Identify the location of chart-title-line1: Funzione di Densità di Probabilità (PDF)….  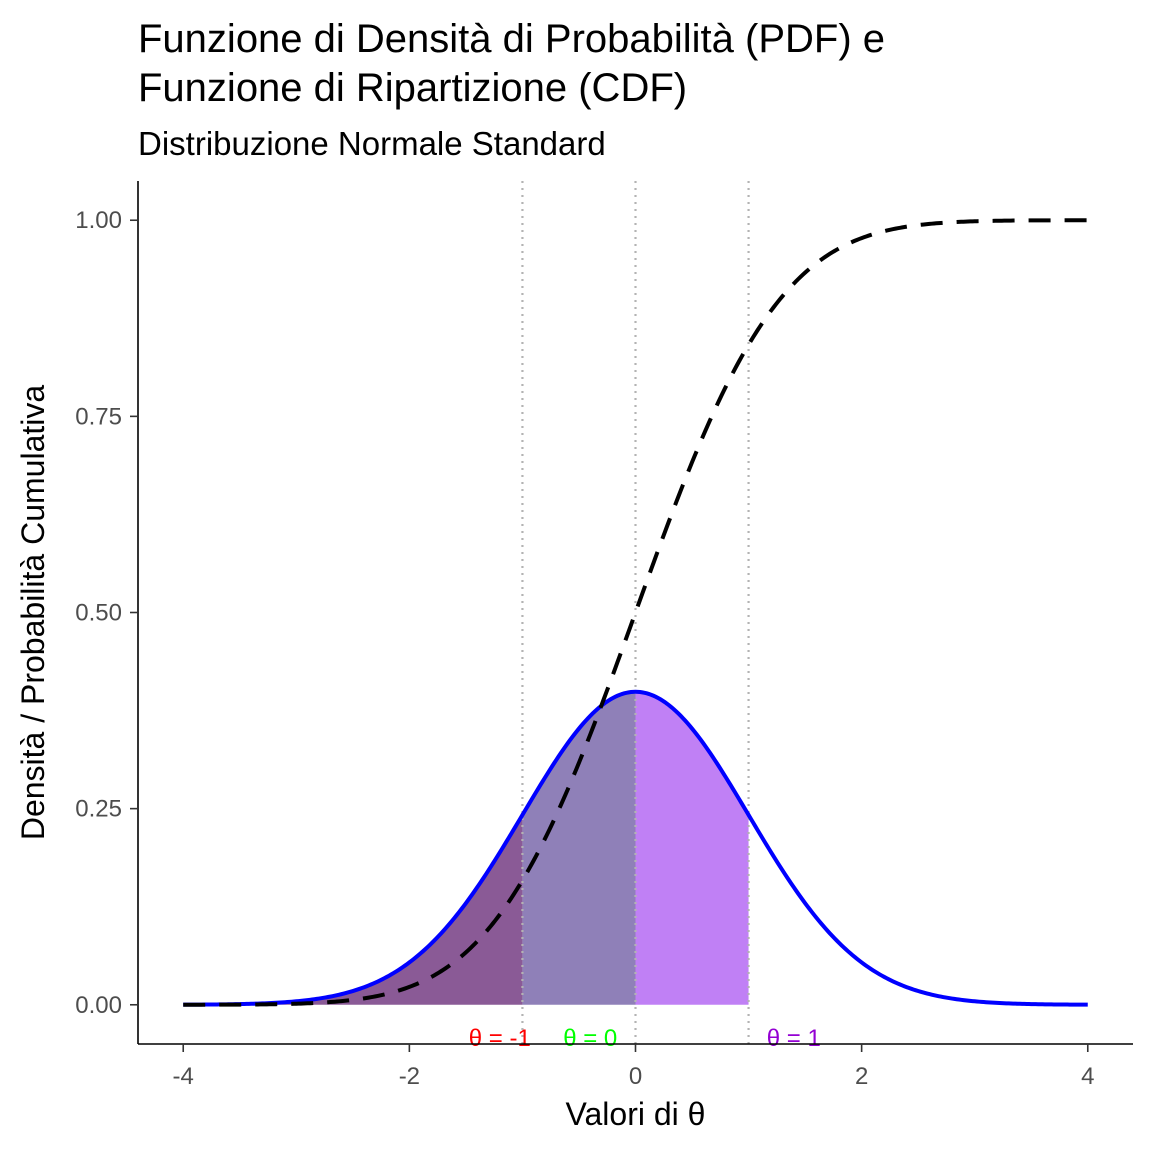
(511, 39).